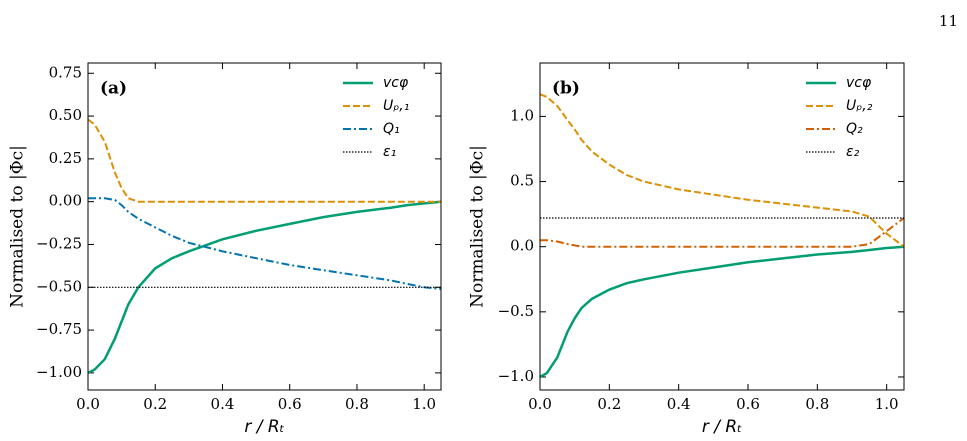 The height and width of the screenshot is (441, 967). I want to click on legend-label: Q₁, so click(391, 129).